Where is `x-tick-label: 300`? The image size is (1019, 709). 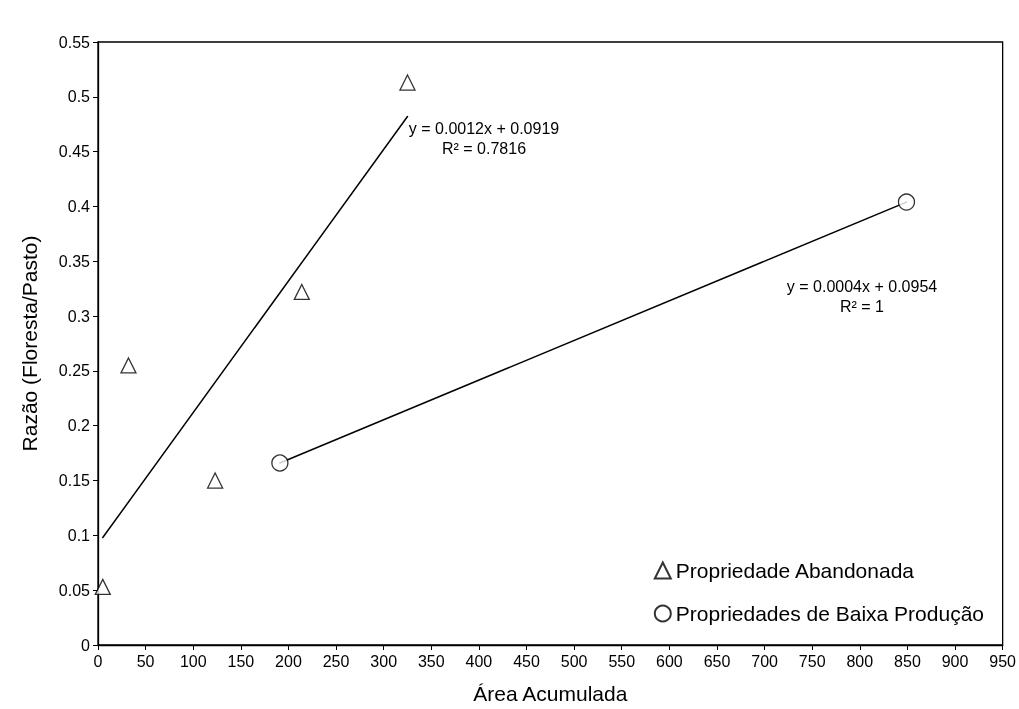 x-tick-label: 300 is located at coordinates (384, 661).